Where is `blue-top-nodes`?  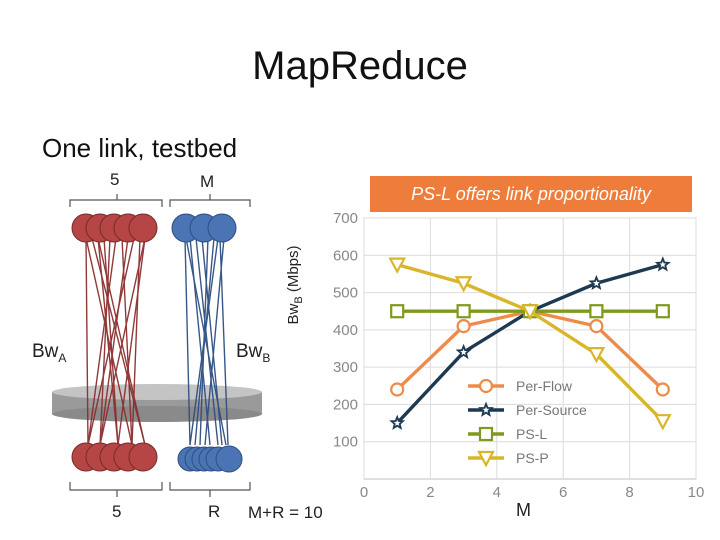
blue-top-nodes is located at coordinates (204, 228).